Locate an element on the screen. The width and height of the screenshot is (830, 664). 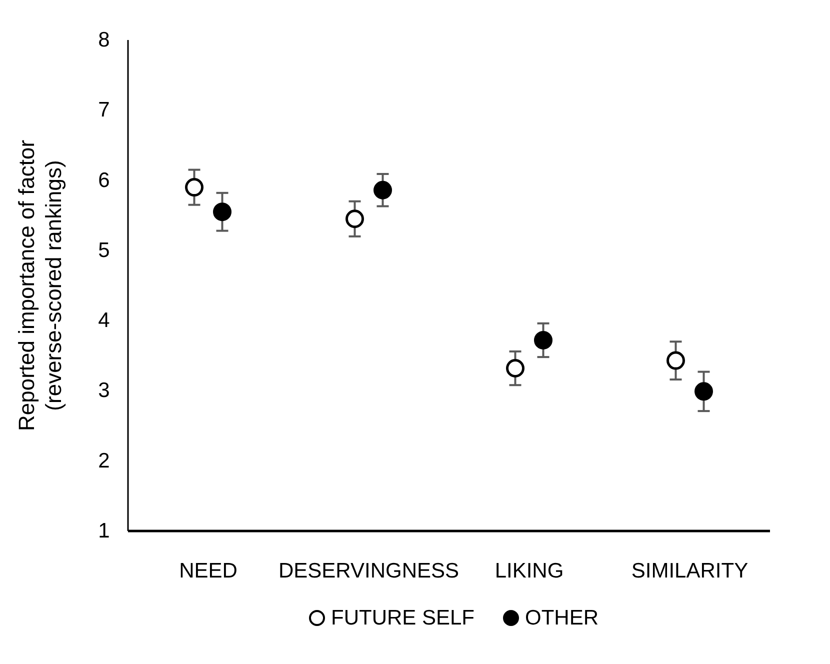
x-tick-label: SIMILARITY is located at coordinates (689, 571).